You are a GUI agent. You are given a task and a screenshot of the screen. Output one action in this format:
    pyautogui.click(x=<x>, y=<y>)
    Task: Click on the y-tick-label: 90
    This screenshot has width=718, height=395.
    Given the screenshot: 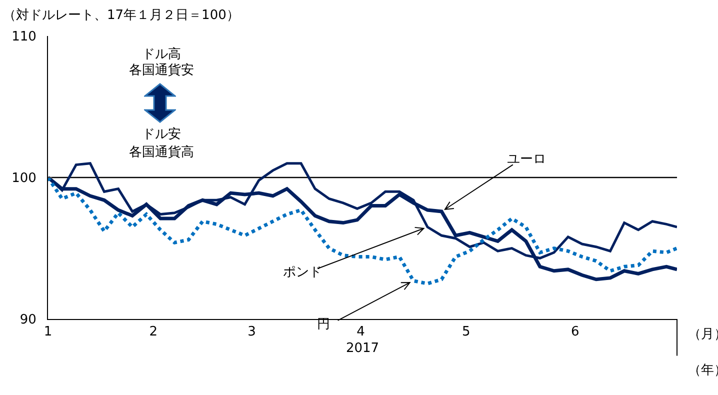 What is the action you would take?
    pyautogui.click(x=28, y=320)
    